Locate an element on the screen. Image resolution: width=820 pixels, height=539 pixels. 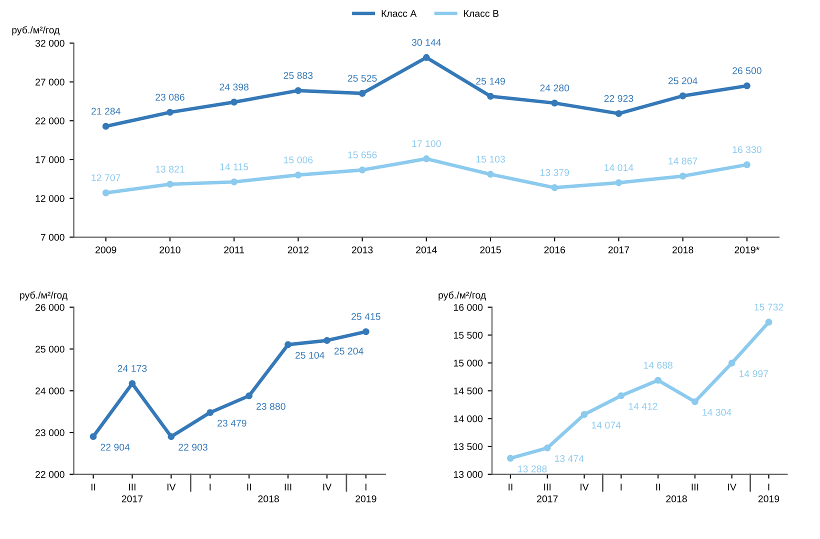
data-label: 17 100 is located at coordinates (426, 144).